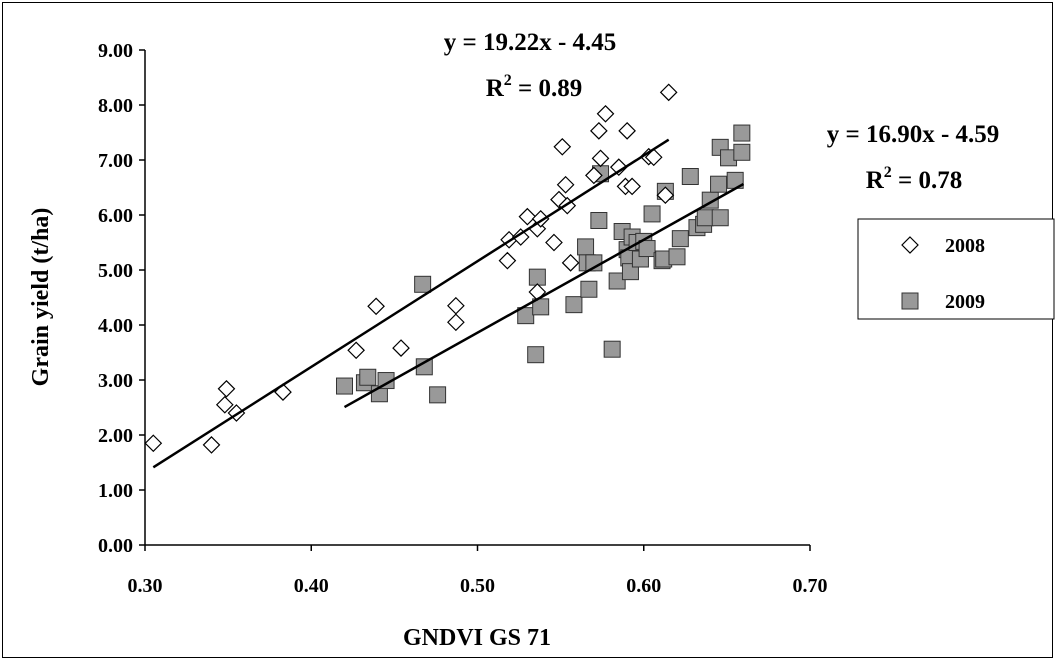 Image resolution: width=1056 pixels, height=660 pixels. What do you see at coordinates (477, 586) in the screenshot?
I see `x-tick-label: 0.50` at bounding box center [477, 586].